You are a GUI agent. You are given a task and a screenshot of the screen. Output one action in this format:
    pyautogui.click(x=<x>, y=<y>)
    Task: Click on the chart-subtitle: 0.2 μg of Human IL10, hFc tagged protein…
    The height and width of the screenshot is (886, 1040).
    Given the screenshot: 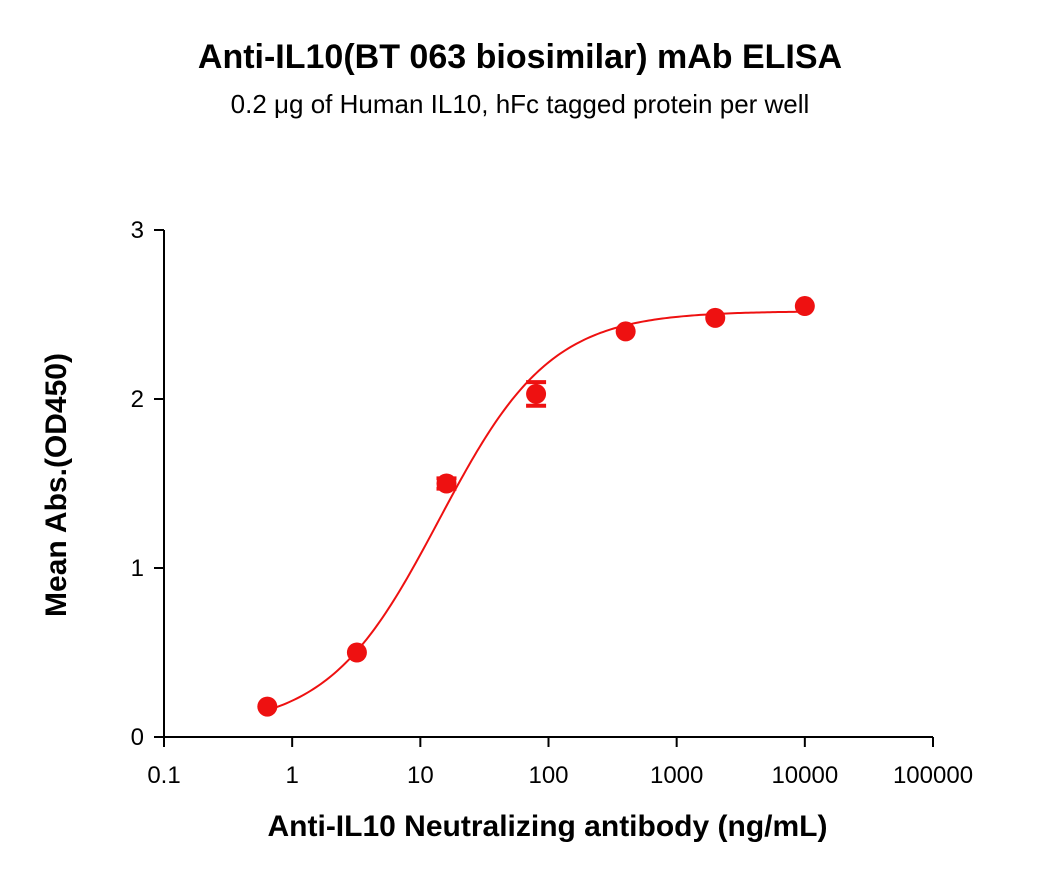 What is the action you would take?
    pyautogui.click(x=520, y=104)
    